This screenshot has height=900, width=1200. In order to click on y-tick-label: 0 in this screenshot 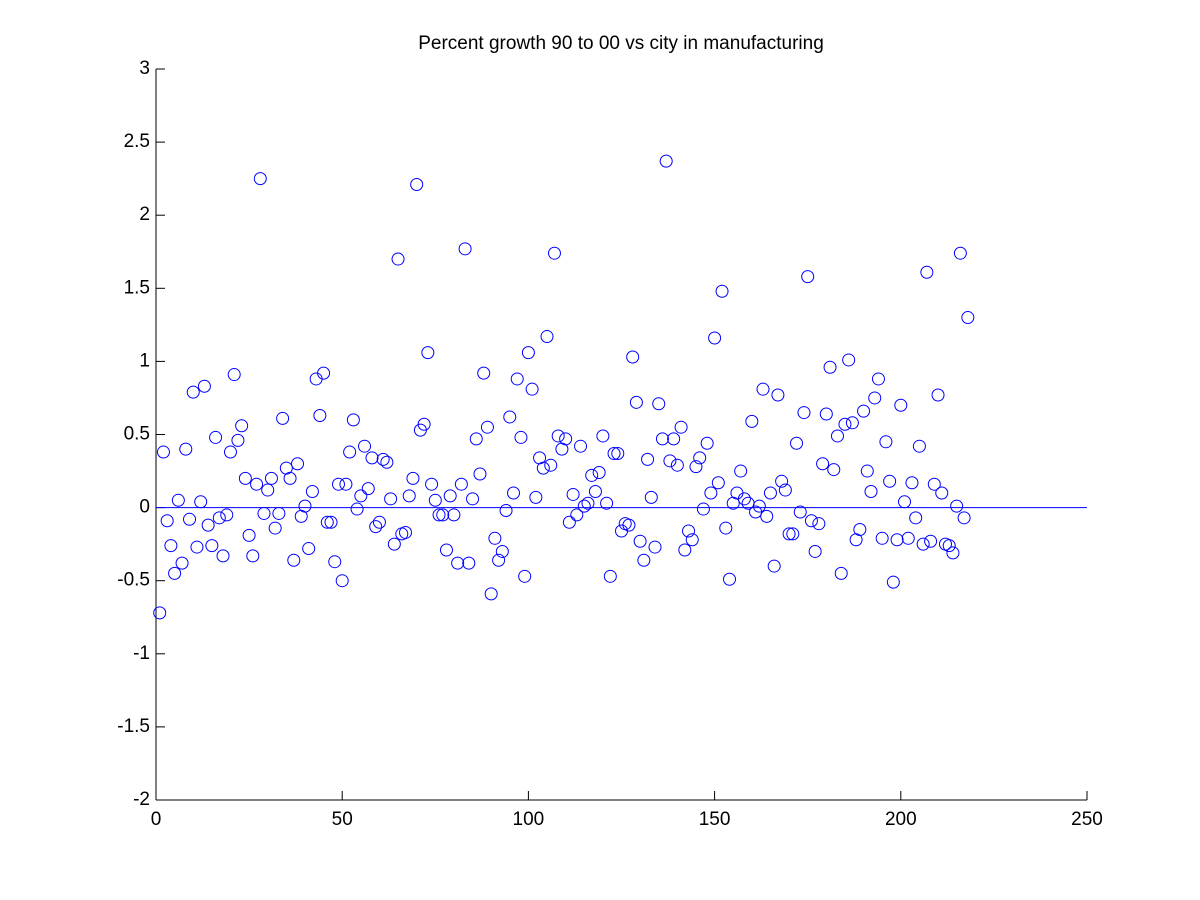, I will do `click(144, 507)`.